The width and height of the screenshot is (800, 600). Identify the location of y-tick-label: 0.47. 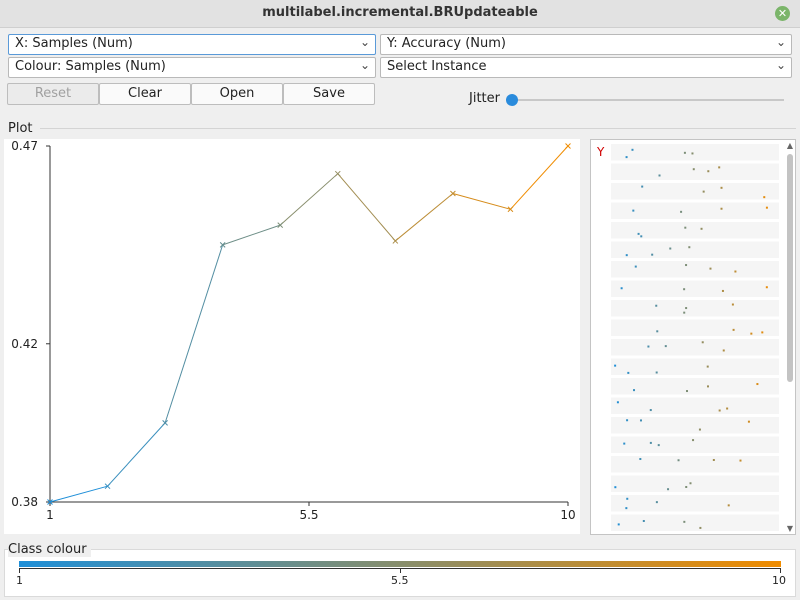
(24, 146).